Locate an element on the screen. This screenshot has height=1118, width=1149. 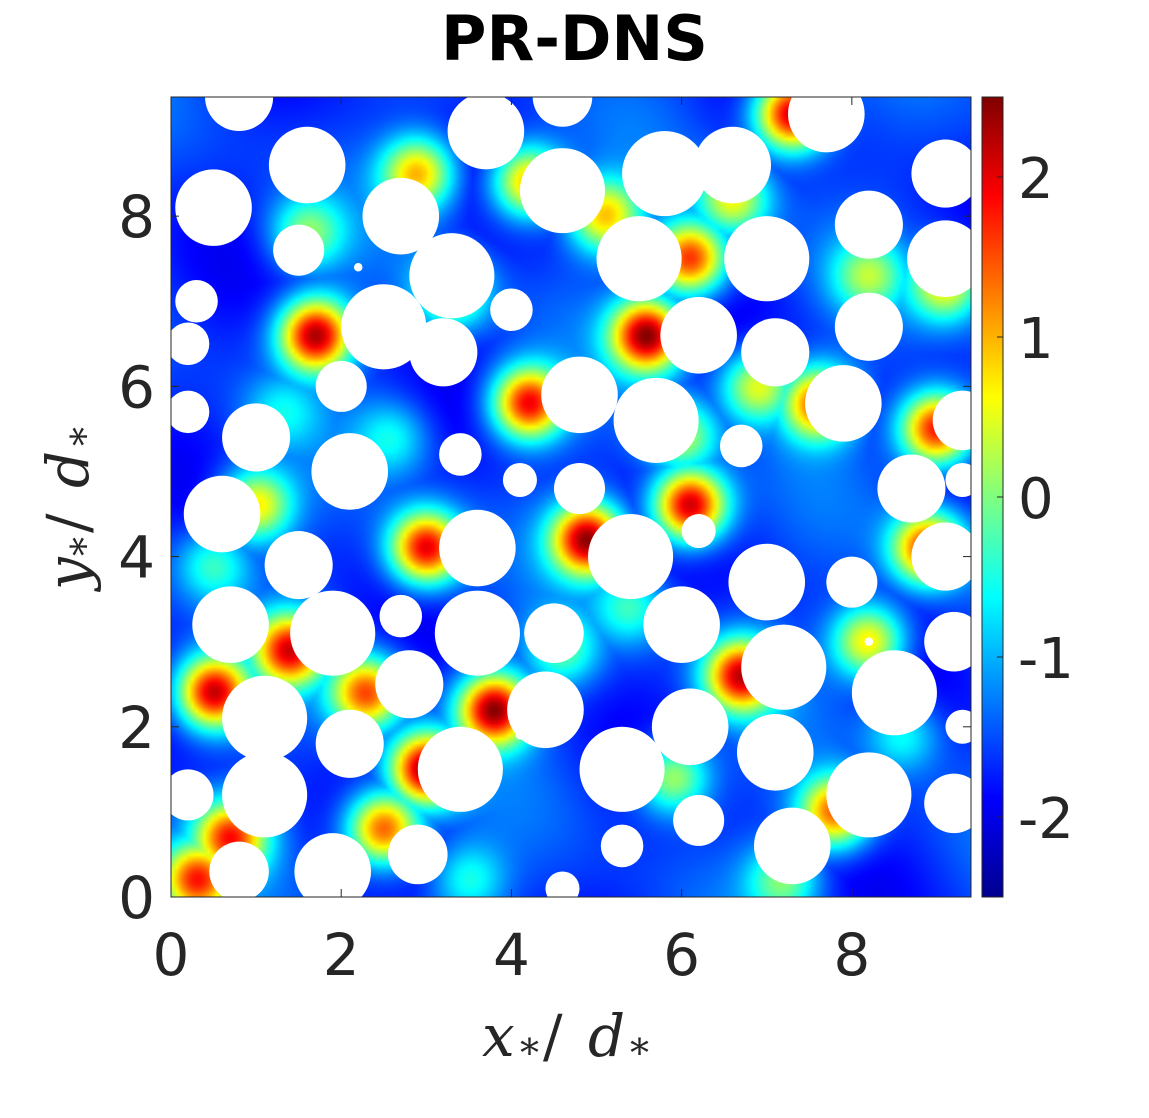
colorbar-ticks: 2 1 0 -1 -2 is located at coordinates (1035, 499).